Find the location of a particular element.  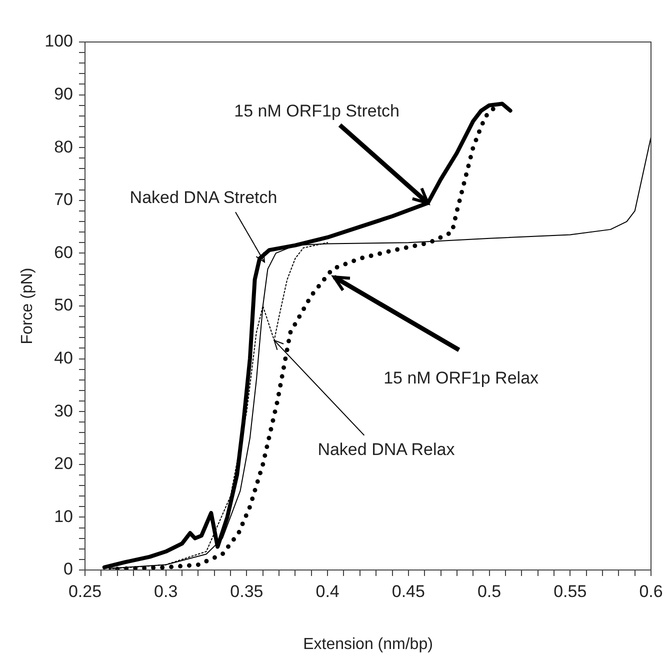

x-tick-label: 0.55 is located at coordinates (570, 591).